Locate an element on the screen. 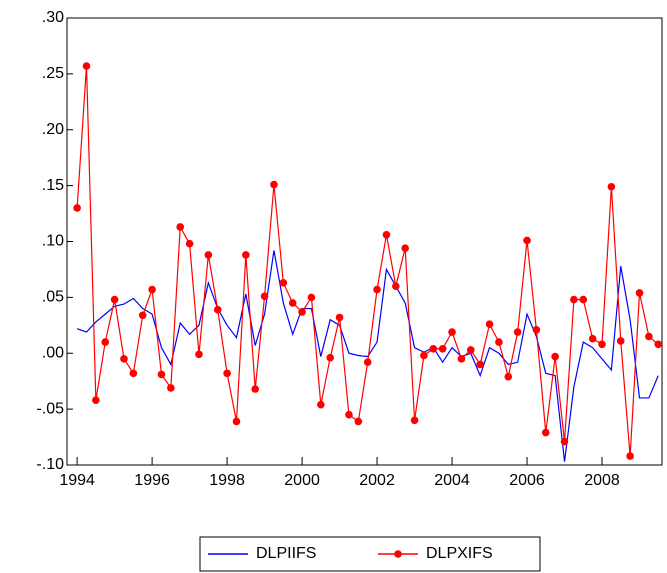 Image resolution: width=667 pixels, height=573 pixels. y-tick-label: .00 is located at coordinates (53, 352).